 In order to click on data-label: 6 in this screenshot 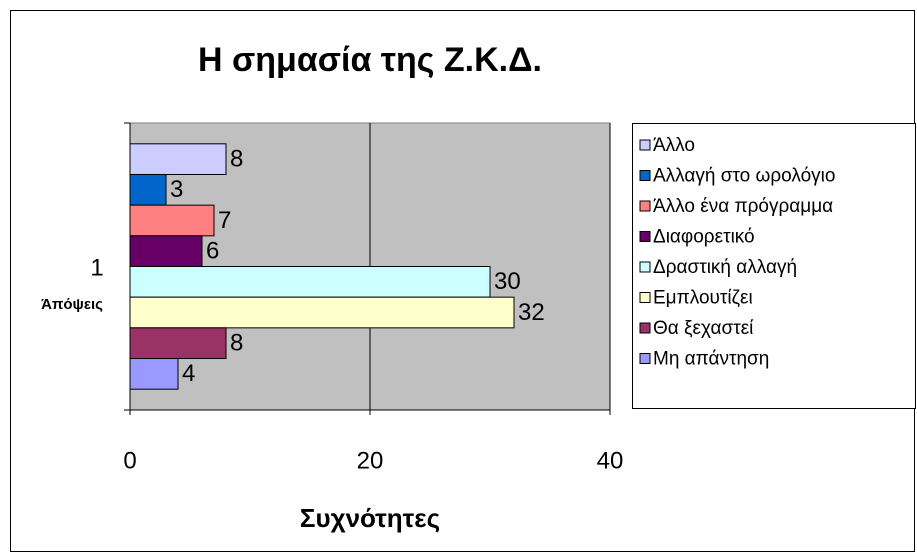, I will do `click(212, 251)`.